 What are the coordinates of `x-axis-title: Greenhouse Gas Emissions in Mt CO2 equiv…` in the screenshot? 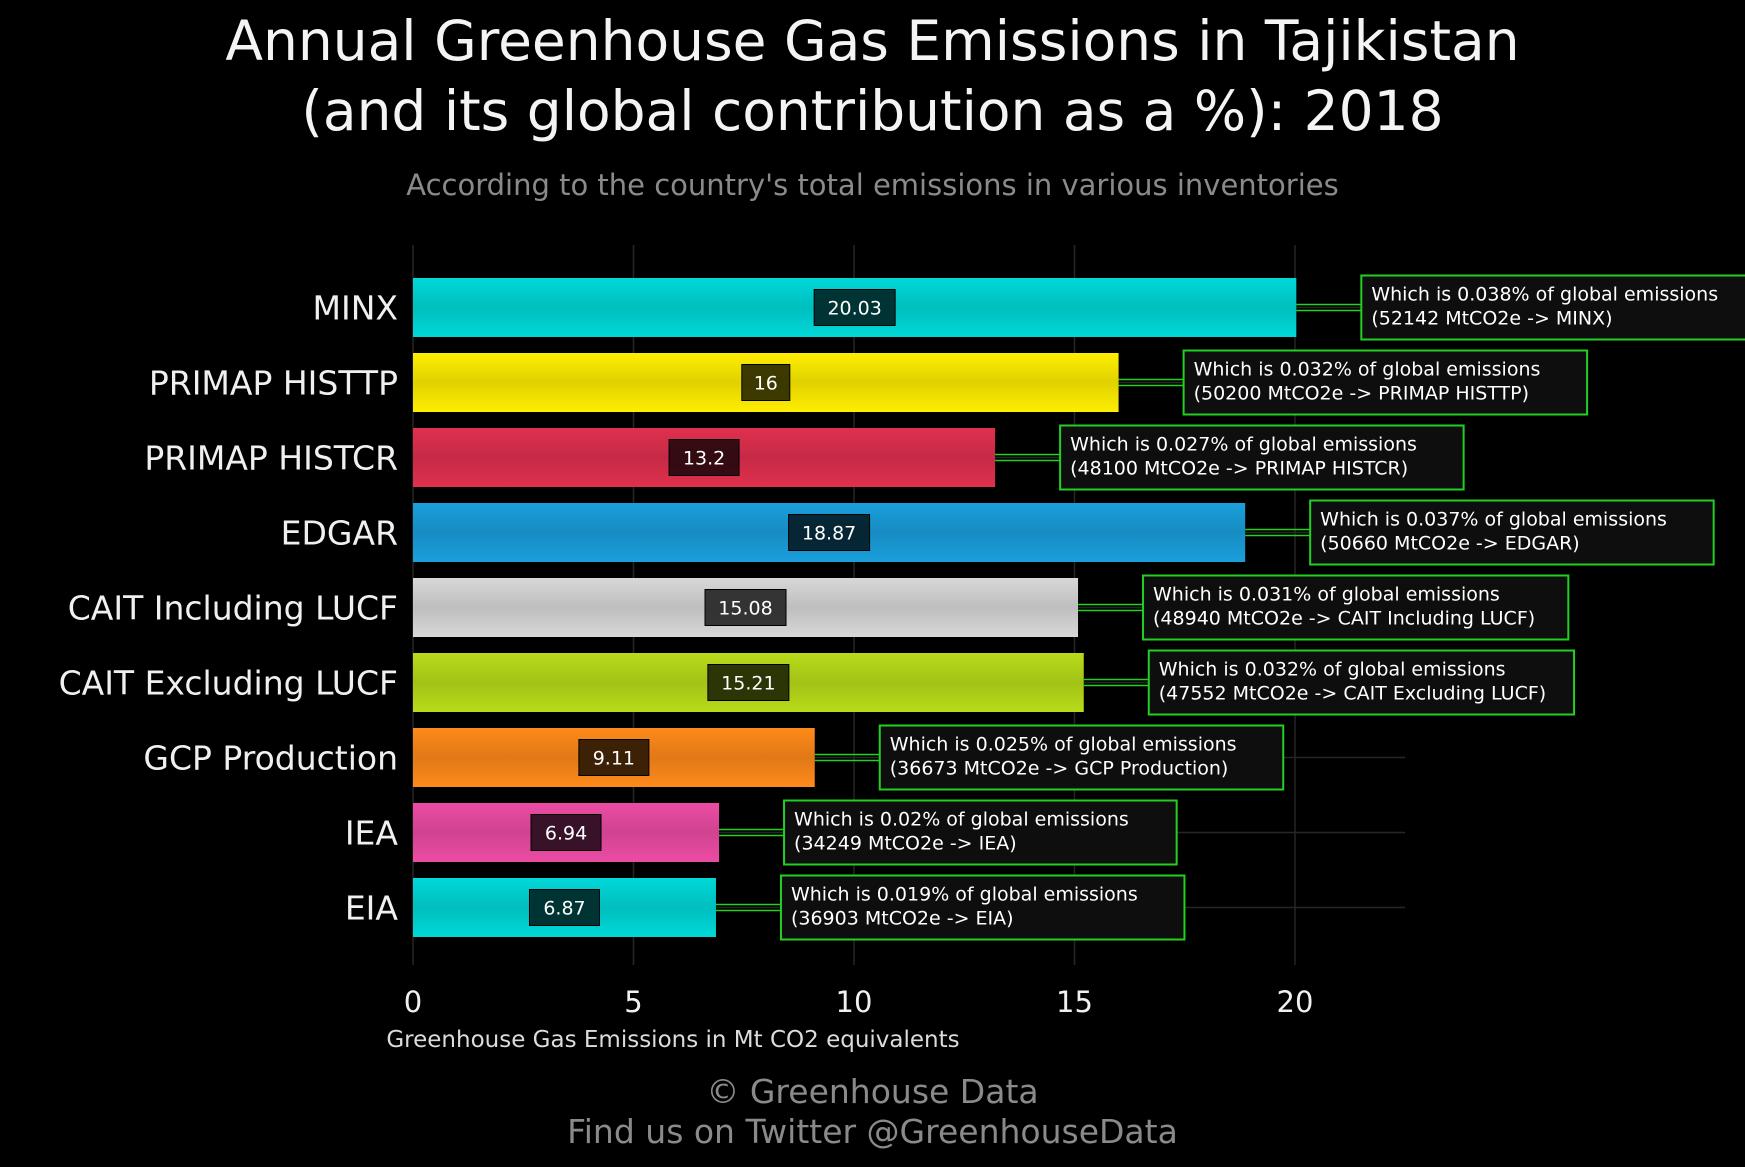 It's located at (672, 1040).